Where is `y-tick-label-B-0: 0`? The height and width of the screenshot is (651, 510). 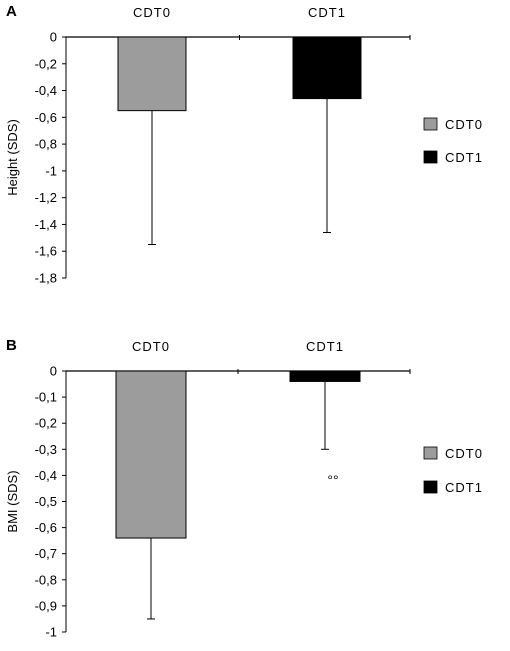 y-tick-label-B-0: 0 is located at coordinates (53, 371).